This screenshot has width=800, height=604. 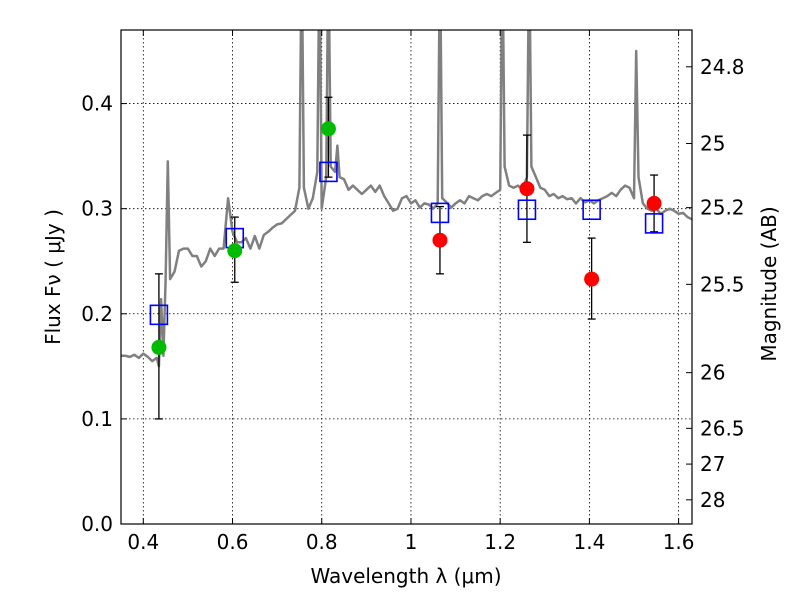 What do you see at coordinates (500, 542) in the screenshot?
I see `x-tick-label: 1.2` at bounding box center [500, 542].